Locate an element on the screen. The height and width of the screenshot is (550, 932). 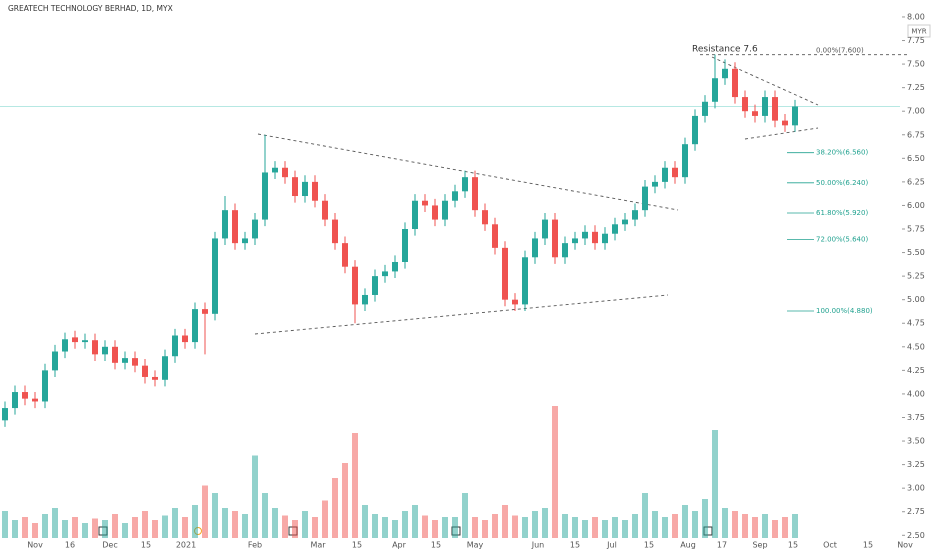
x-tick-label: 2021 is located at coordinates (186, 545).